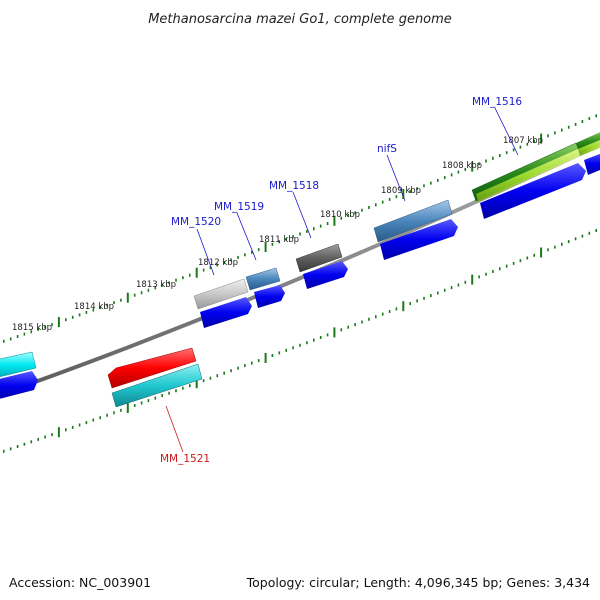 This screenshot has height=600, width=600. I want to click on tick-label-1813: 1813 kbp, so click(156, 285).